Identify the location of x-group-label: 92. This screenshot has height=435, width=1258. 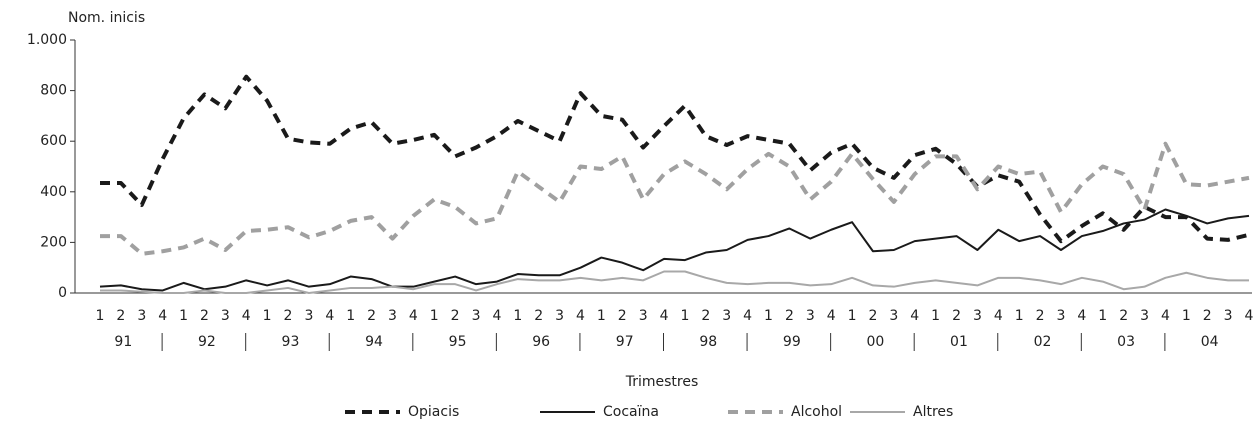
(207, 342).